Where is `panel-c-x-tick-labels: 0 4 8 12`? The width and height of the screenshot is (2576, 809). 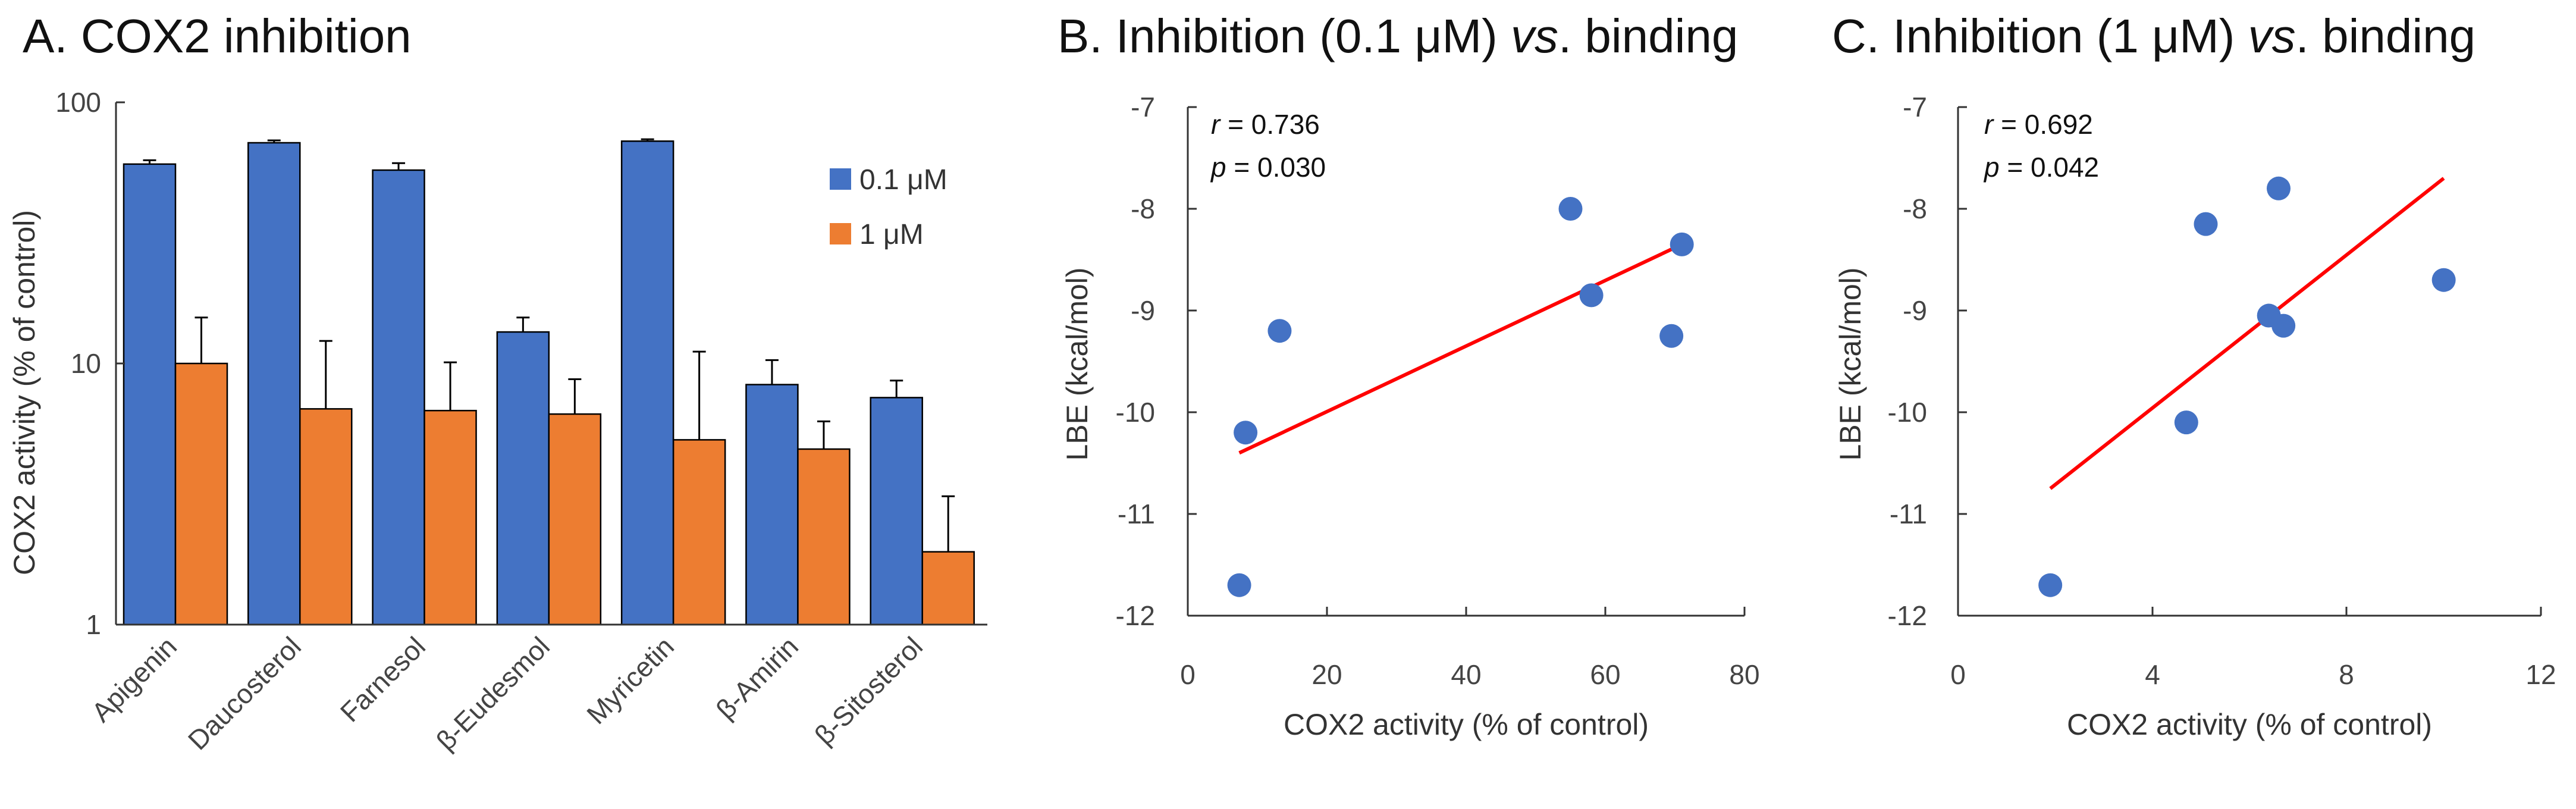 panel-c-x-tick-labels: 0 4 8 12 is located at coordinates (2253, 674).